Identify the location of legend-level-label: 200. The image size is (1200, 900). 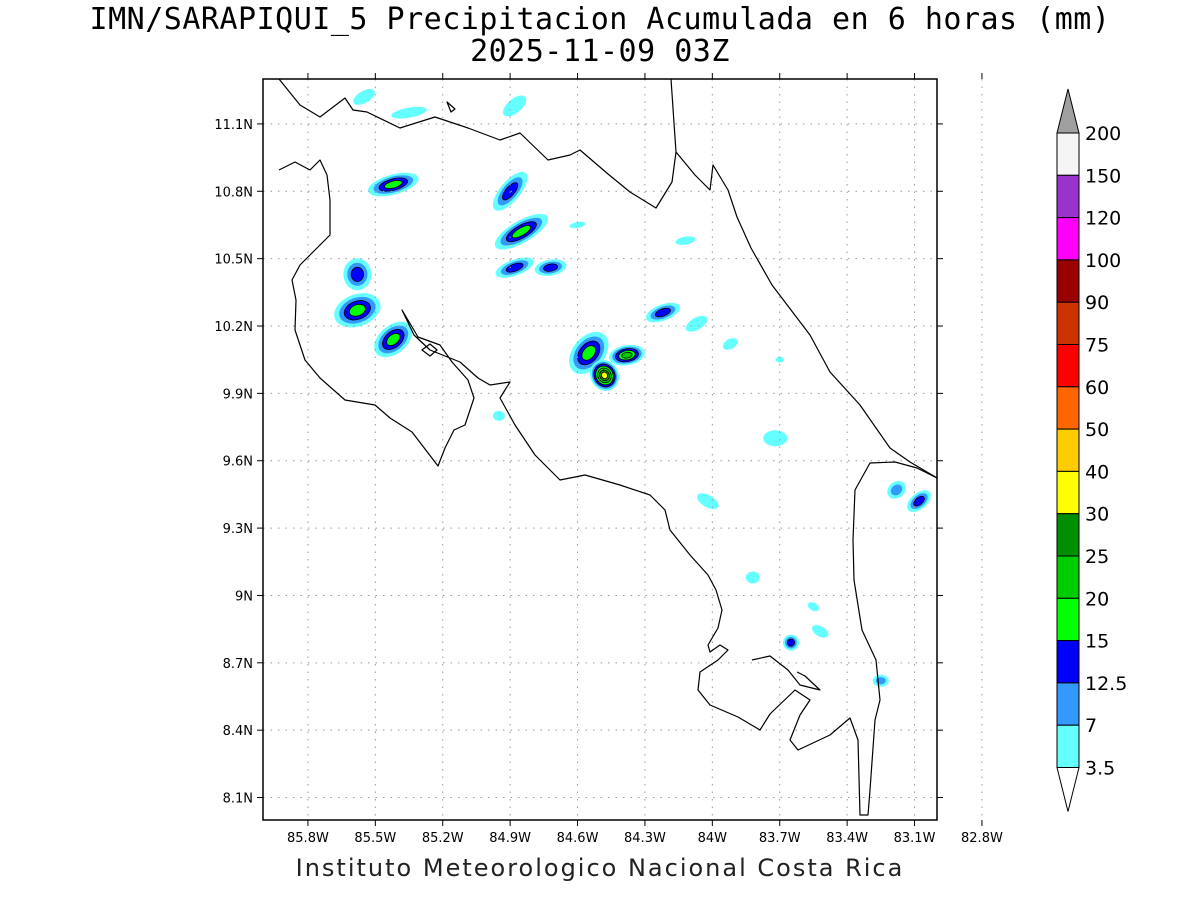
(1103, 134).